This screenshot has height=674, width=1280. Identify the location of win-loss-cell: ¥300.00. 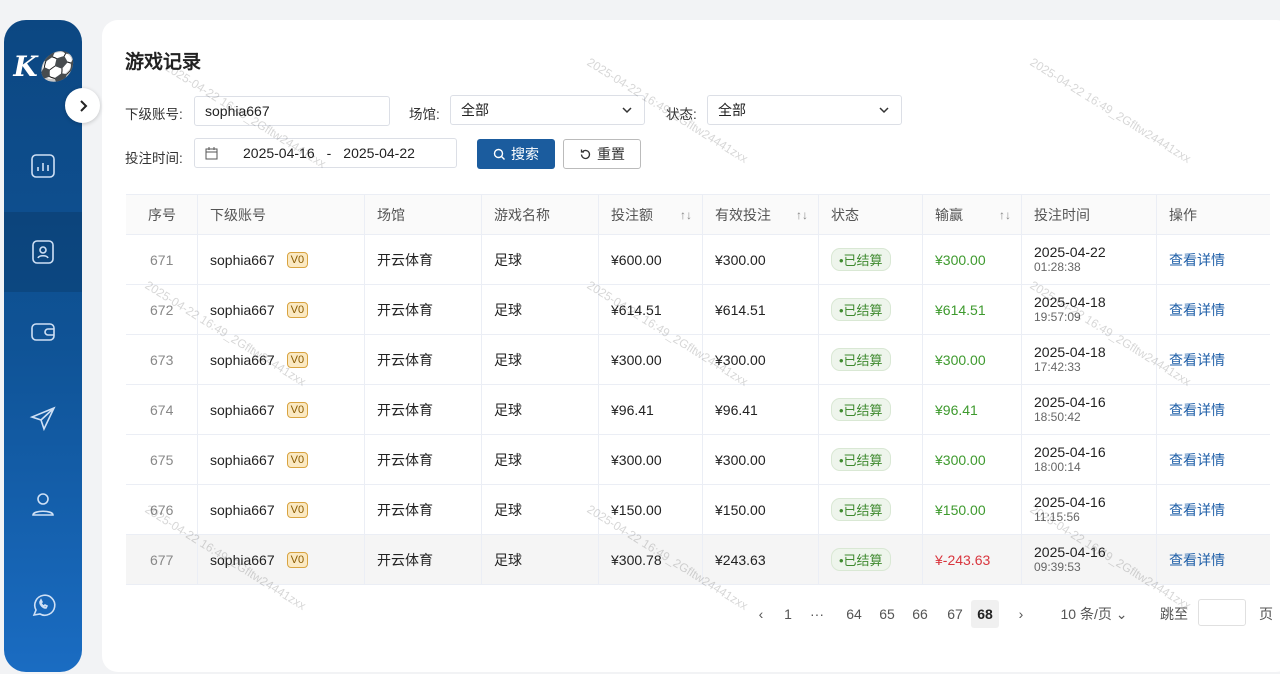
(972, 459).